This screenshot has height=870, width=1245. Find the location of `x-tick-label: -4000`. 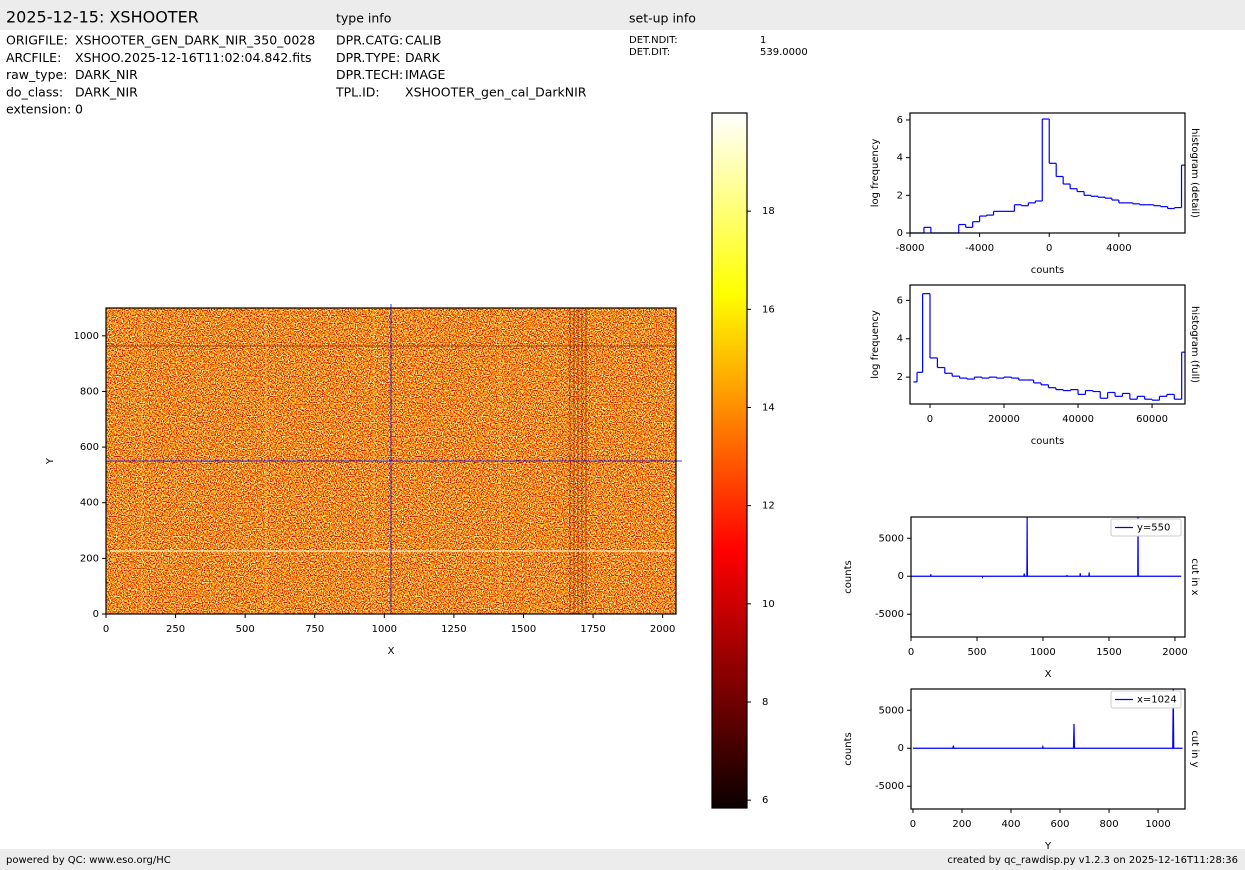

x-tick-label: -4000 is located at coordinates (979, 248).